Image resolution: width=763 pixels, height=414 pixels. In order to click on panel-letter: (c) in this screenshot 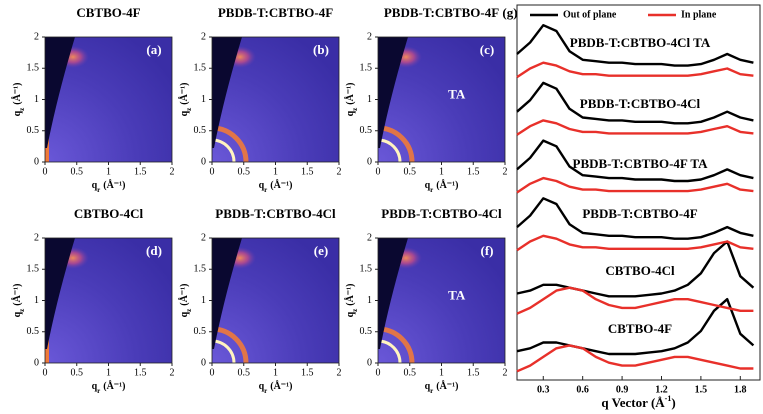, I will do `click(487, 49)`.